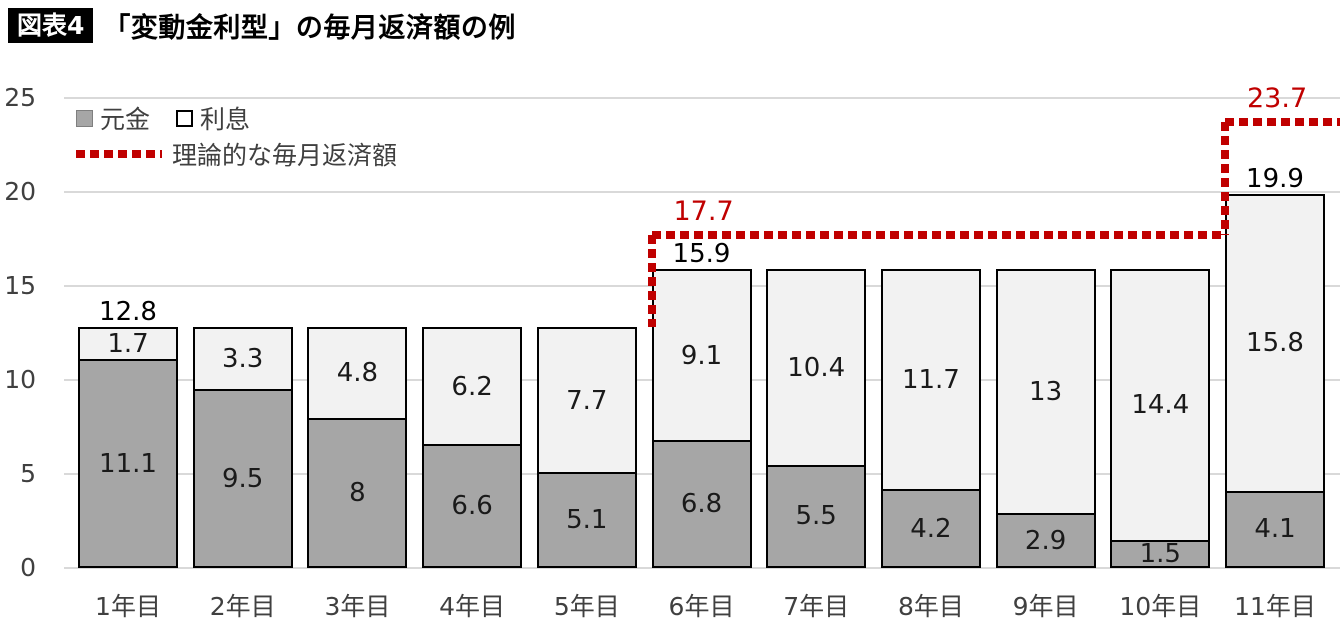 The height and width of the screenshot is (635, 1340). I want to click on bar-value-label-principal: 1.5, so click(1160, 553).